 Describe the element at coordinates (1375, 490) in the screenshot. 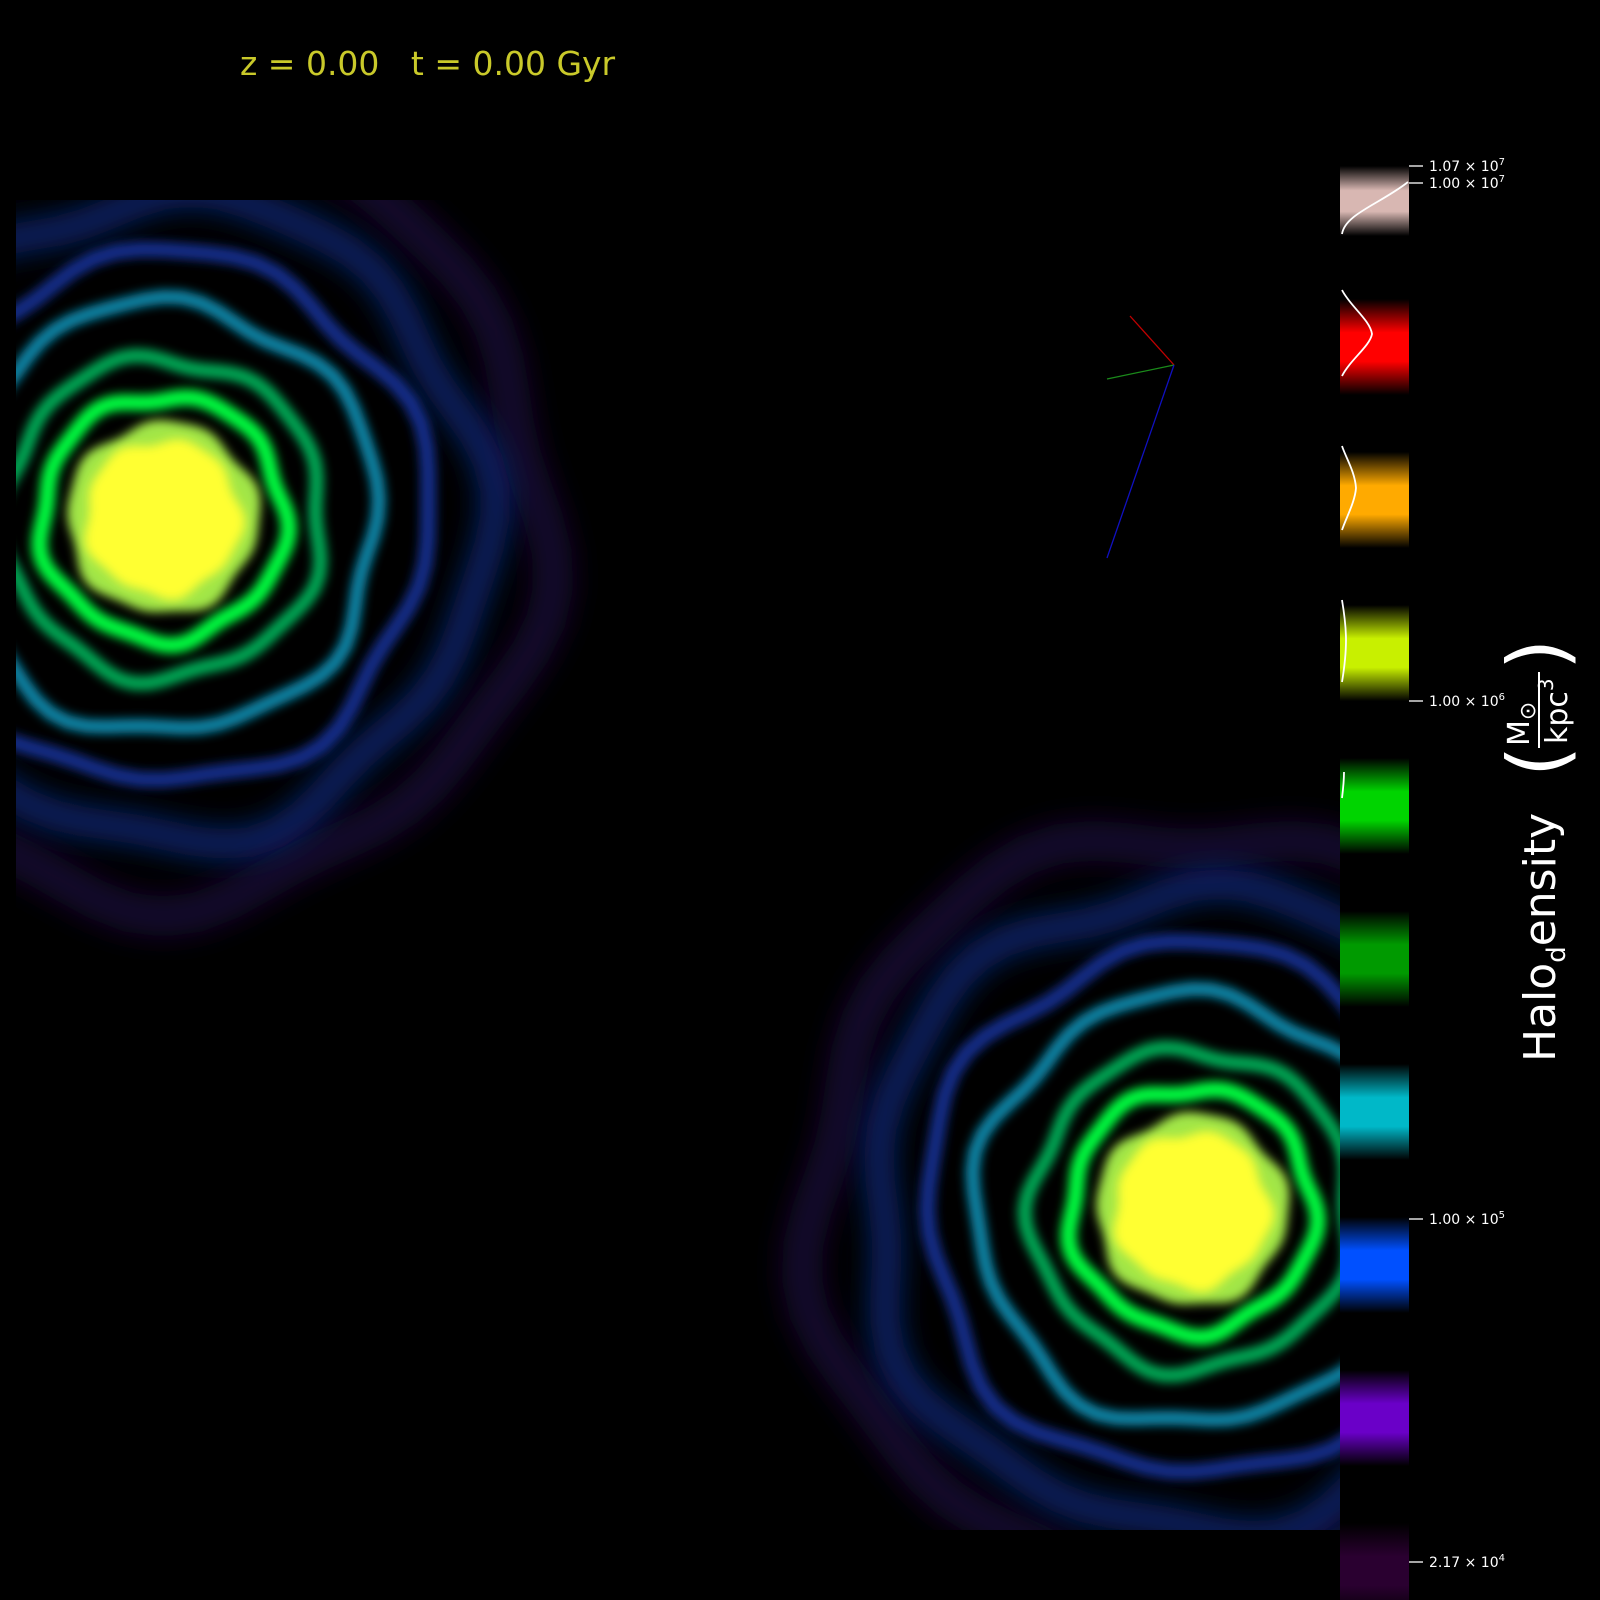

I see `colorbar-transfer-curve` at that location.